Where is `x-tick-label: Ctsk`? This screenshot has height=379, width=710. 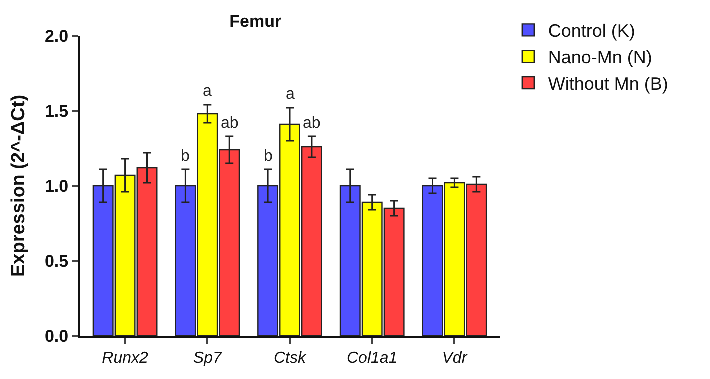 x-tick-label: Ctsk is located at coordinates (290, 359).